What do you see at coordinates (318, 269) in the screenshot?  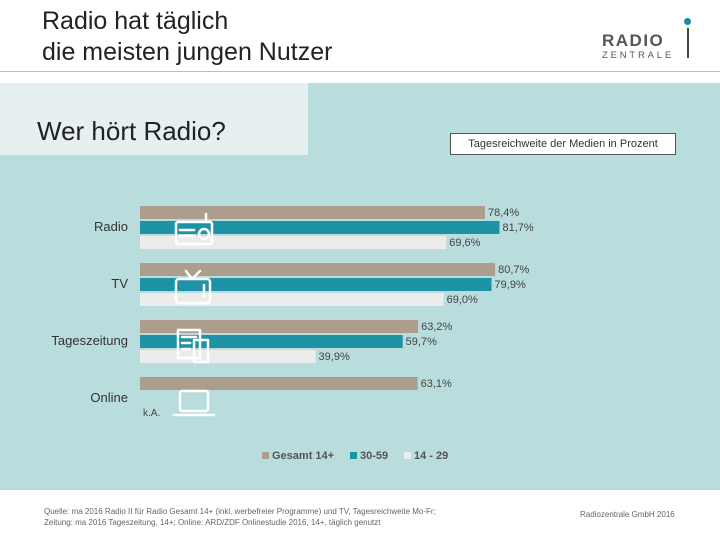 I see `bar-tv-gesamt` at bounding box center [318, 269].